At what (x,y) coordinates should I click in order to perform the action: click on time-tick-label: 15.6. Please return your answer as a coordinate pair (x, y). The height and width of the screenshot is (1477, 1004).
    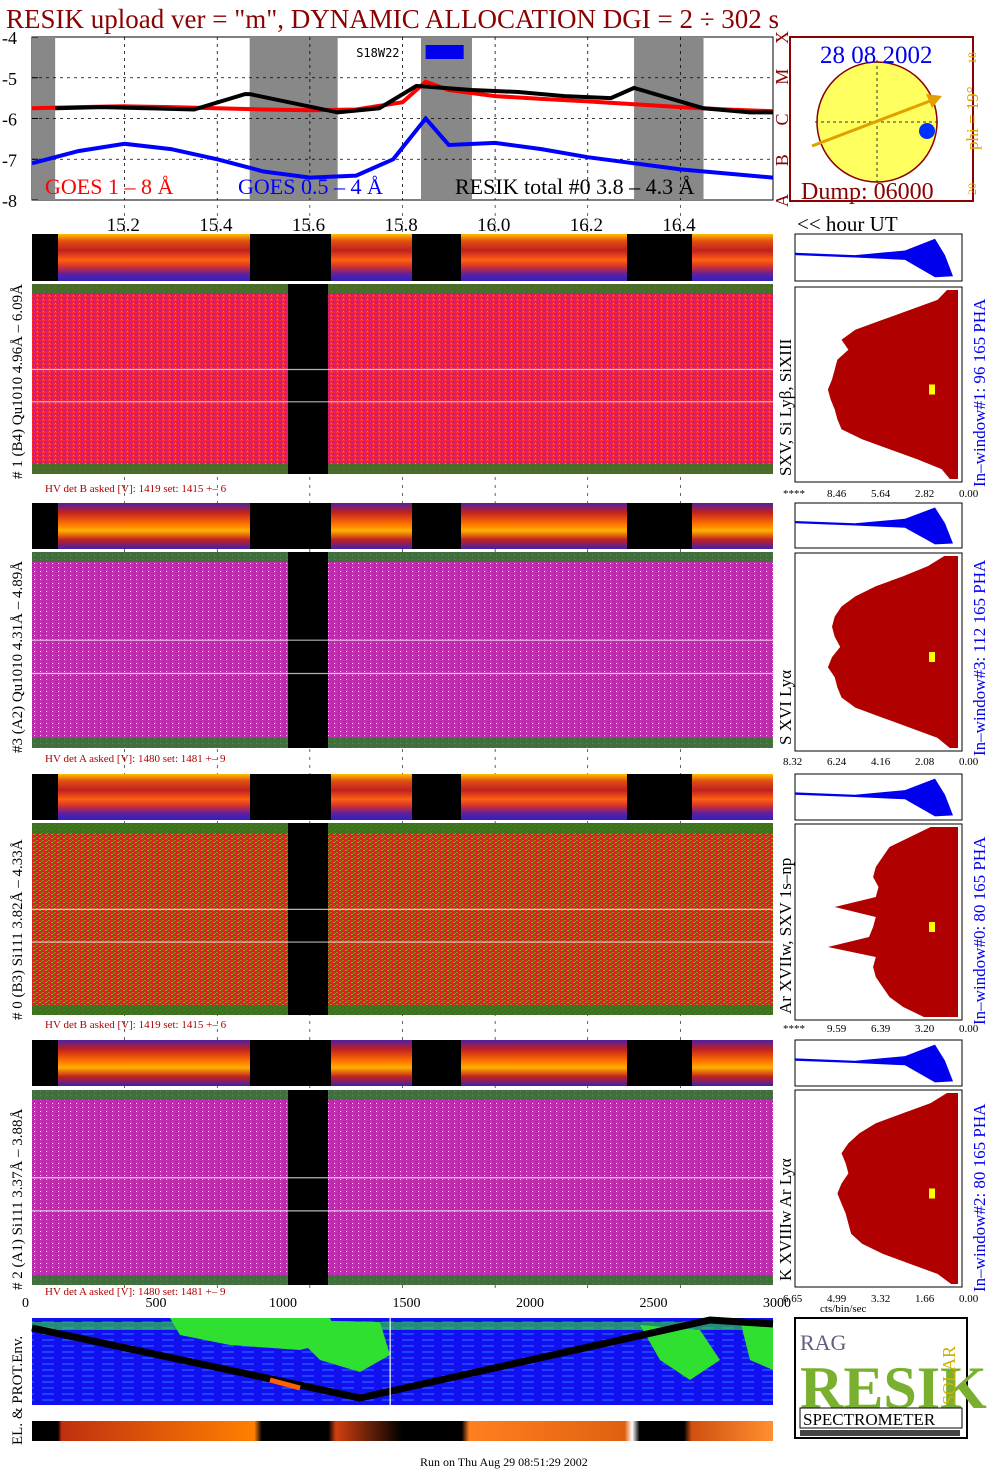
    Looking at the image, I should click on (308, 225).